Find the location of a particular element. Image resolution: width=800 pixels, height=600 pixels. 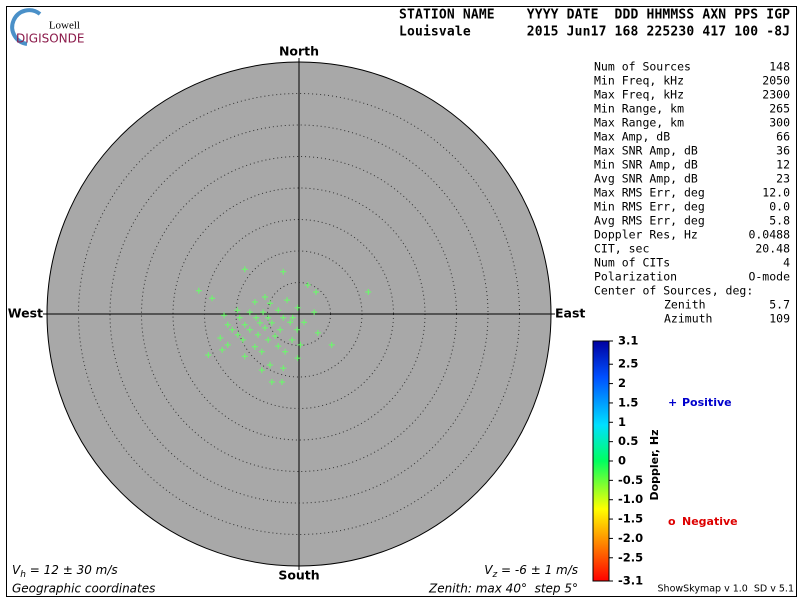

vh-text: Vh = 12 ± 30 m/s is located at coordinates (65, 571).